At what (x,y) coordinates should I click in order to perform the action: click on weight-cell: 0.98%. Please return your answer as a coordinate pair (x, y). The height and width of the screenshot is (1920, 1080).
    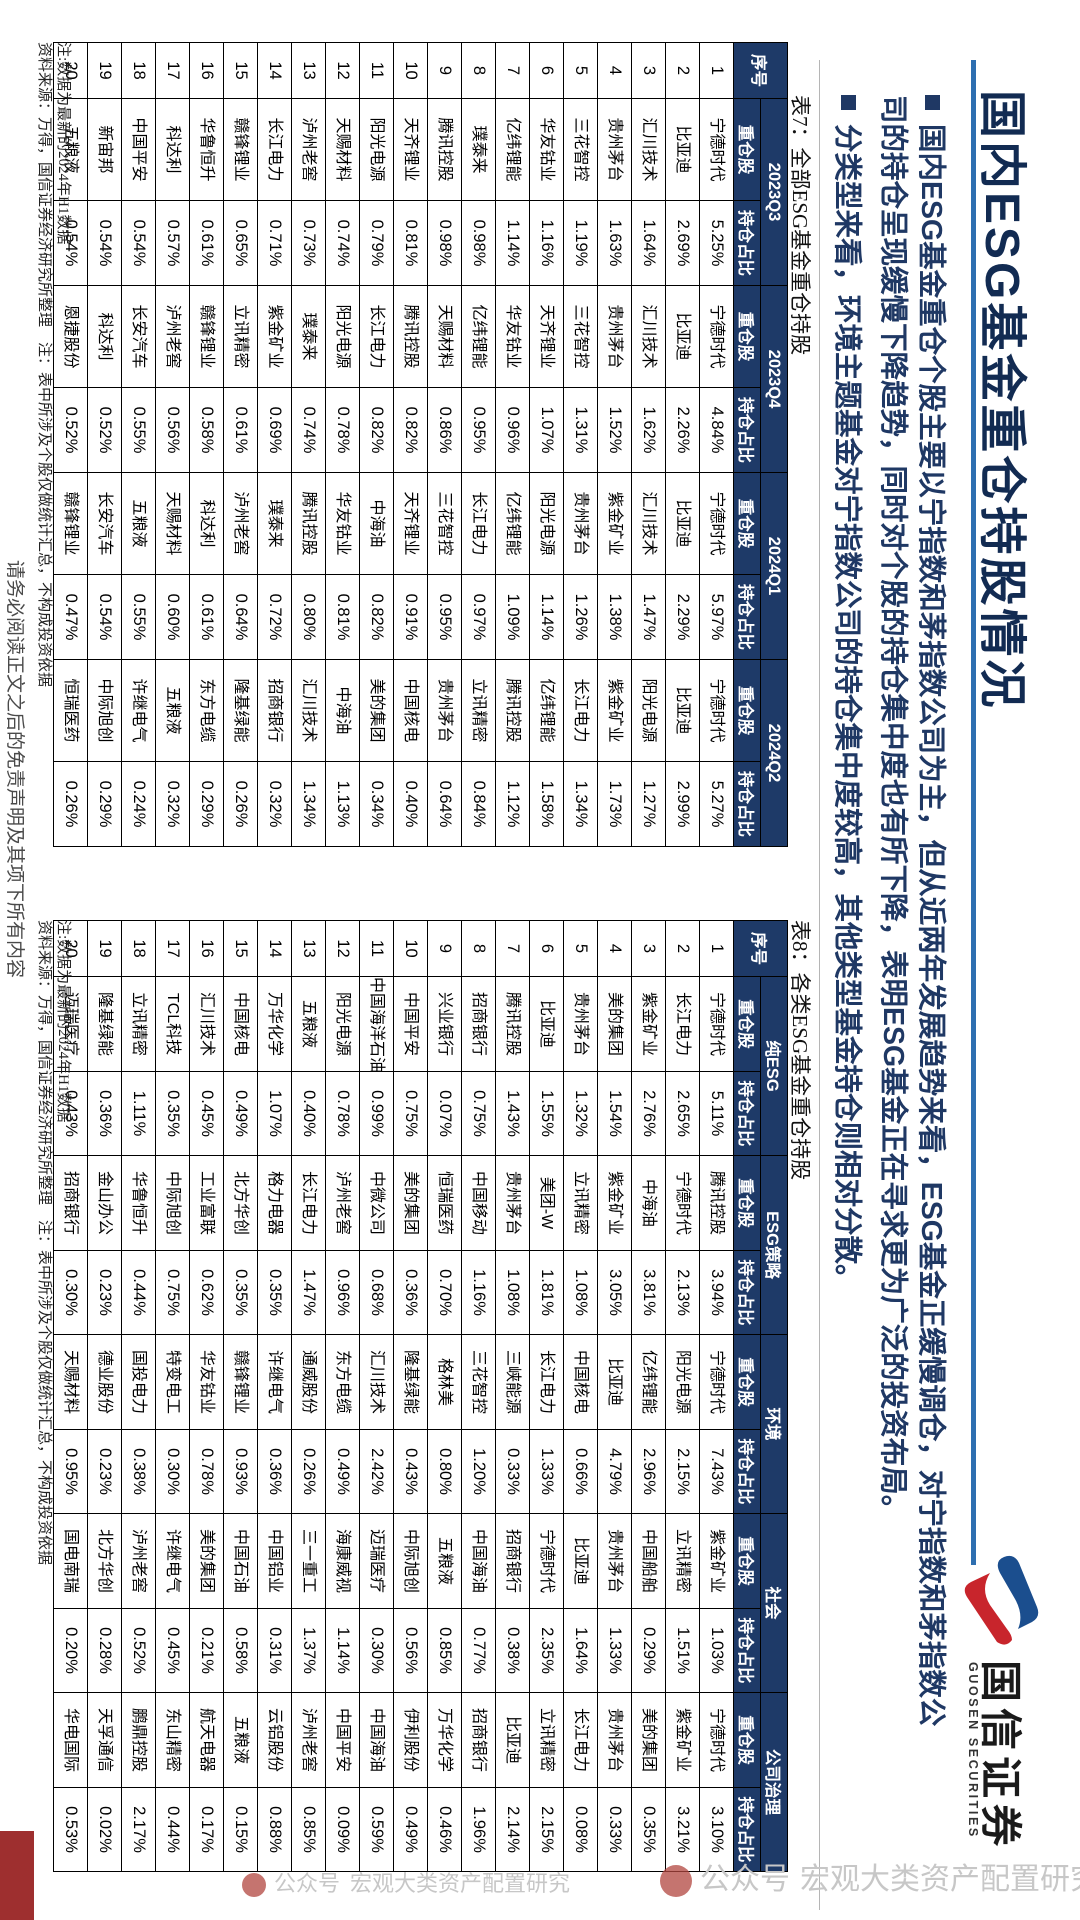
    Looking at the image, I should click on (478, 243).